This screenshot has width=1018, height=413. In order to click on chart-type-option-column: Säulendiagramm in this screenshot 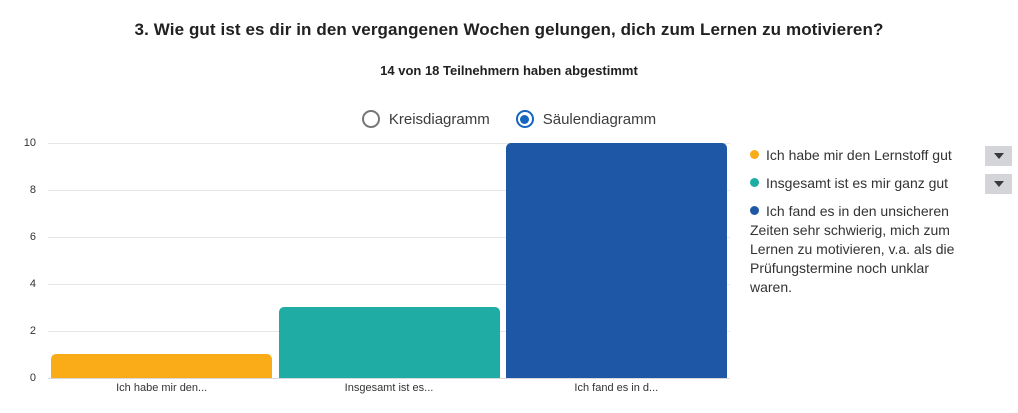, I will do `click(586, 119)`.